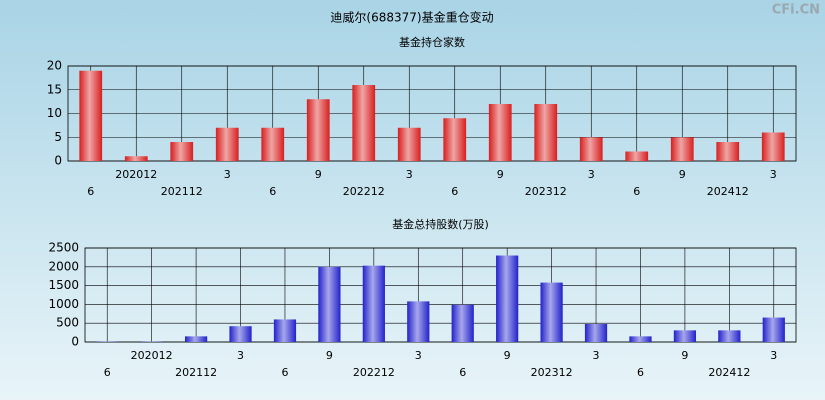 The width and height of the screenshot is (825, 400). Describe the element at coordinates (58, 137) in the screenshot. I see `y-tick-label: 5` at that location.